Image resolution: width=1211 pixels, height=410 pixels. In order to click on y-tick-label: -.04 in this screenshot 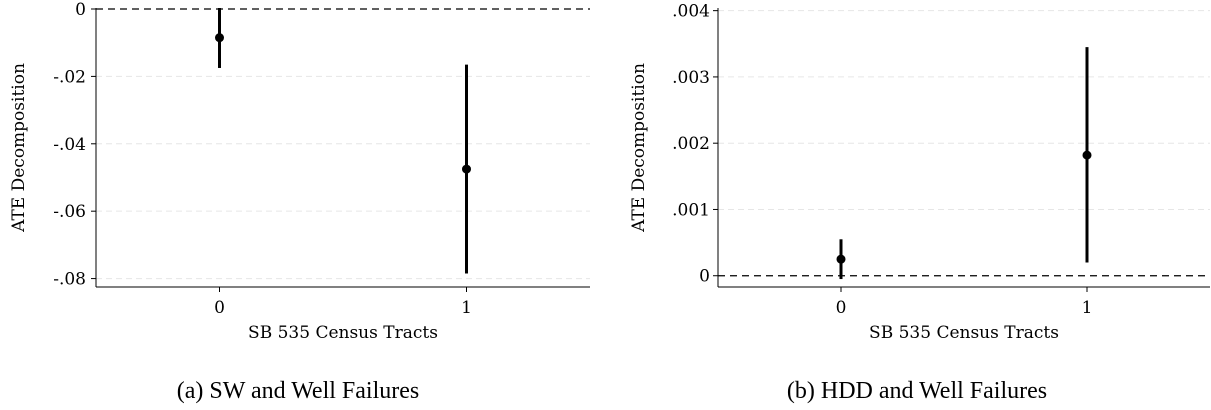, I will do `click(69, 145)`.